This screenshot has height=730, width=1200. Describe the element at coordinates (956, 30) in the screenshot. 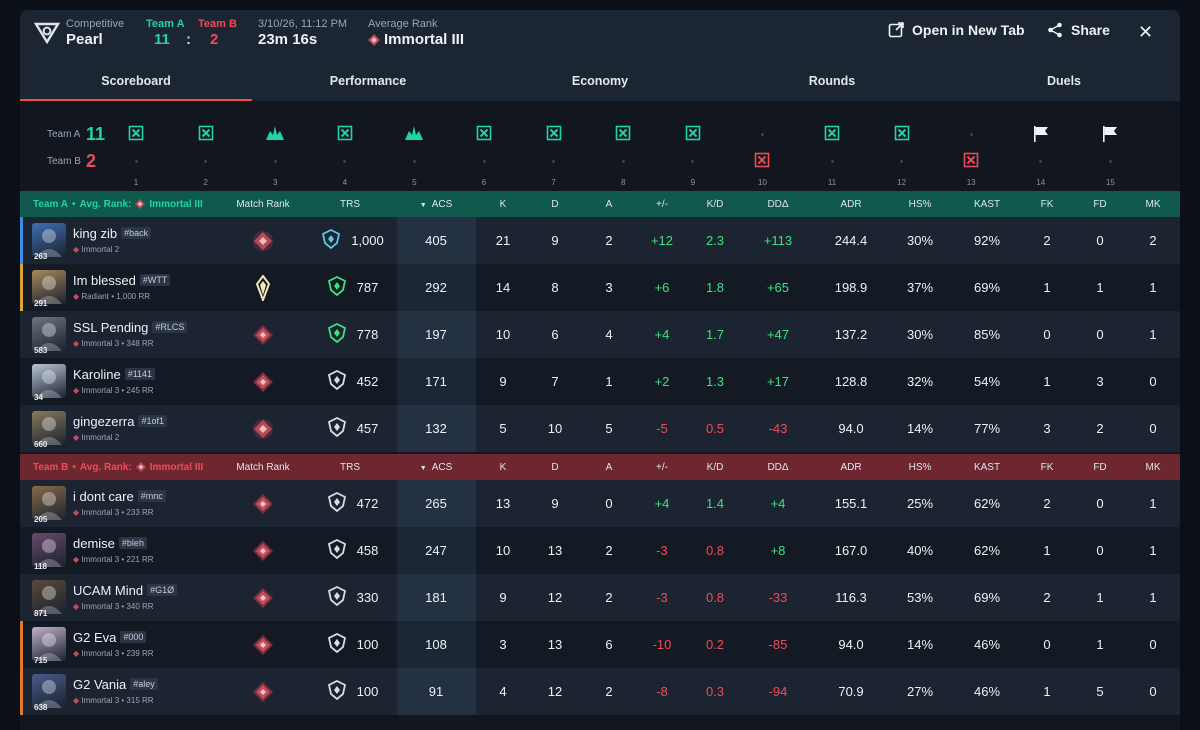

I see `open-new-tab-button: Open in New Tab` at that location.